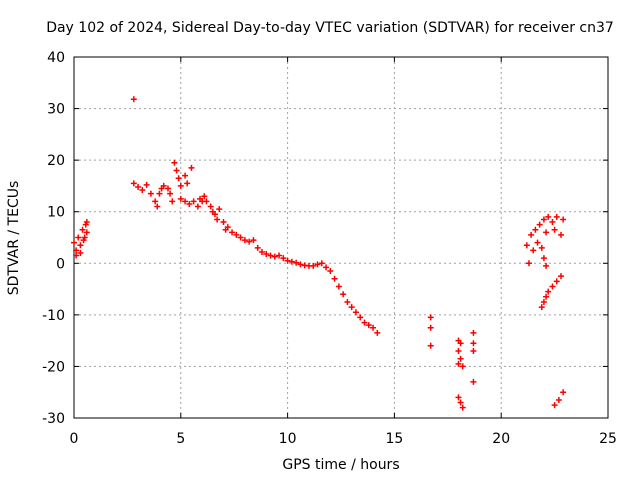 The width and height of the screenshot is (640, 480). I want to click on series-early, so click(80, 239).